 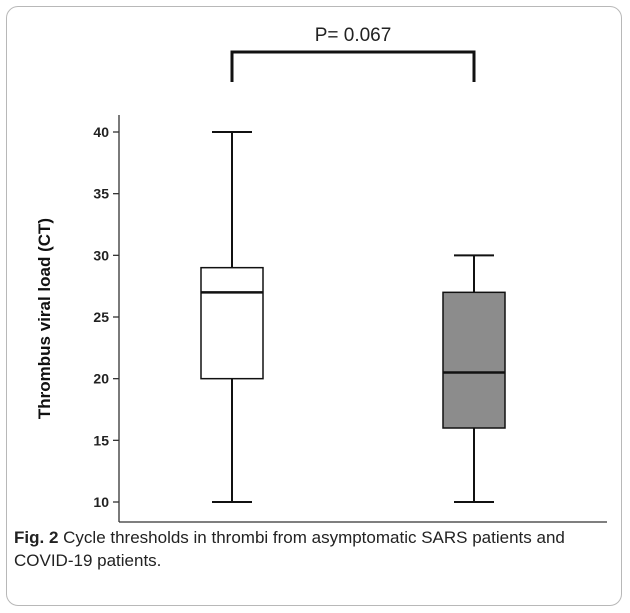 I want to click on y-ticks: 10 15 20 25 30 35 40, so click(x=106, y=317).